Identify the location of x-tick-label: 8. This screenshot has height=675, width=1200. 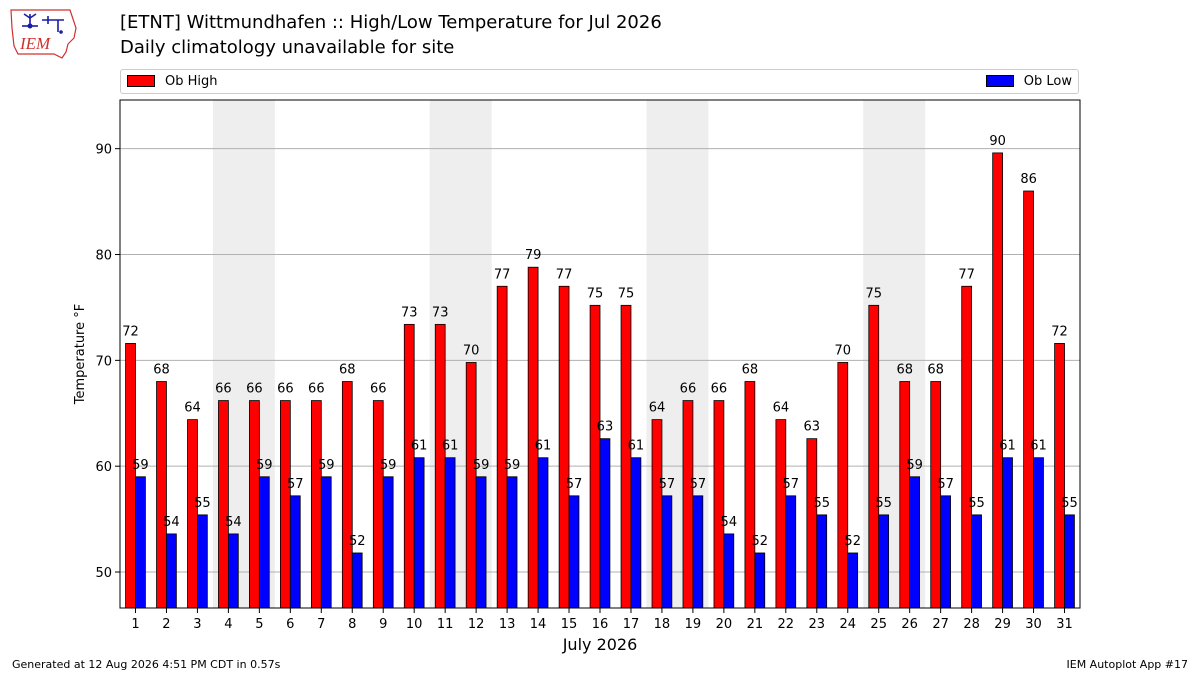
(352, 624).